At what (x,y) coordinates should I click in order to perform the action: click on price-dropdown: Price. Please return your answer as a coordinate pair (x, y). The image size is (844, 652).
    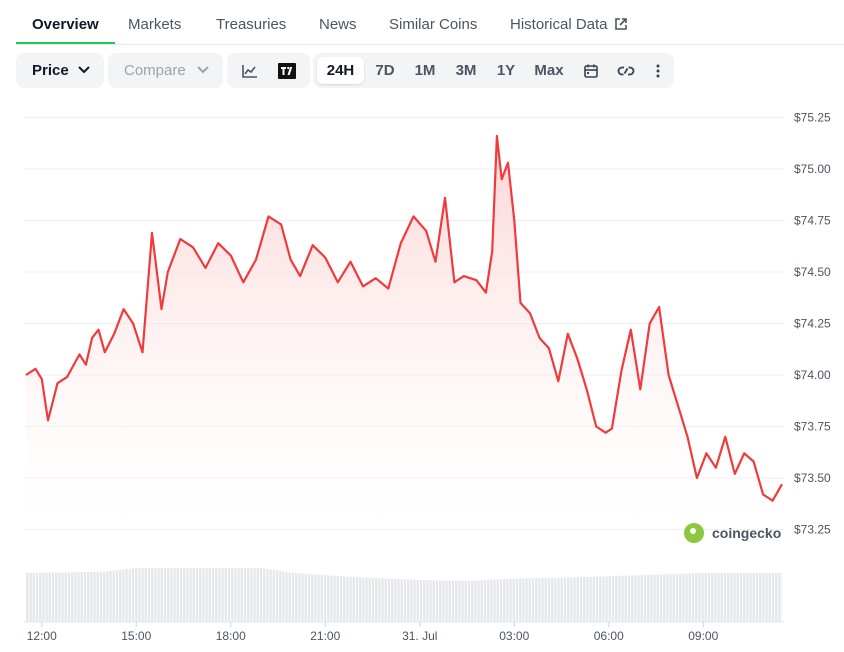
    Looking at the image, I should click on (60, 70).